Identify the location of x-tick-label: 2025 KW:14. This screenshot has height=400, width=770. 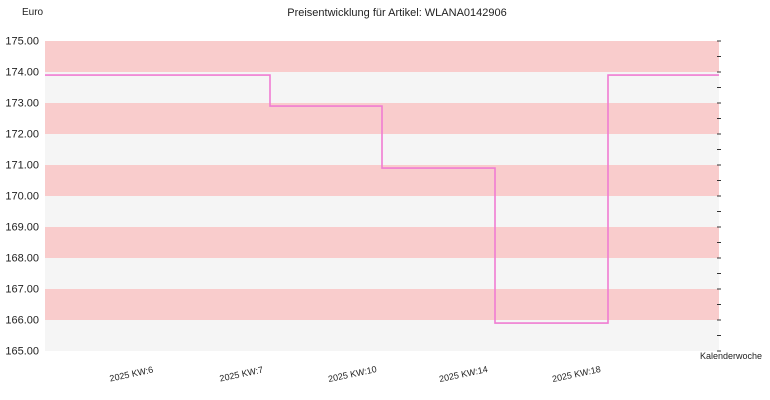
(463, 374).